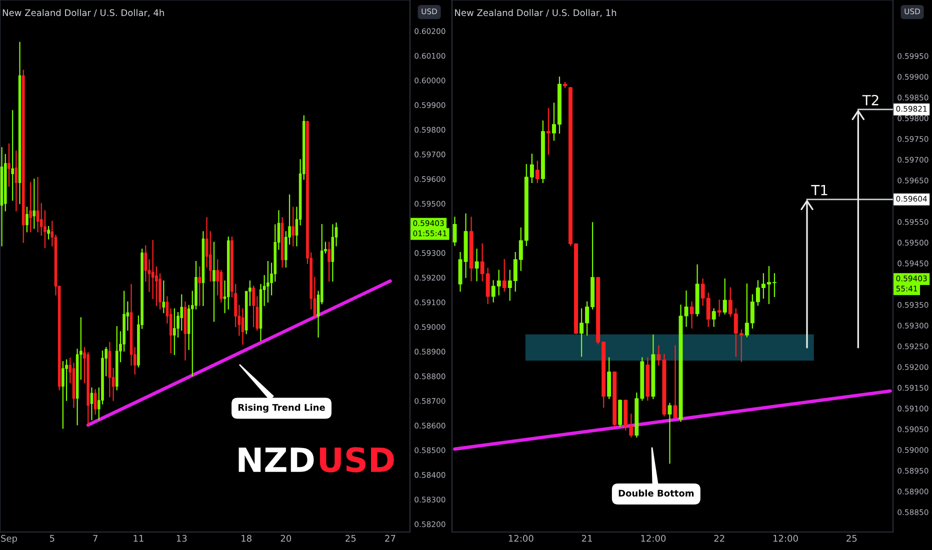  Describe the element at coordinates (286, 538) in the screenshot. I see `x-tick-label: 20` at that location.